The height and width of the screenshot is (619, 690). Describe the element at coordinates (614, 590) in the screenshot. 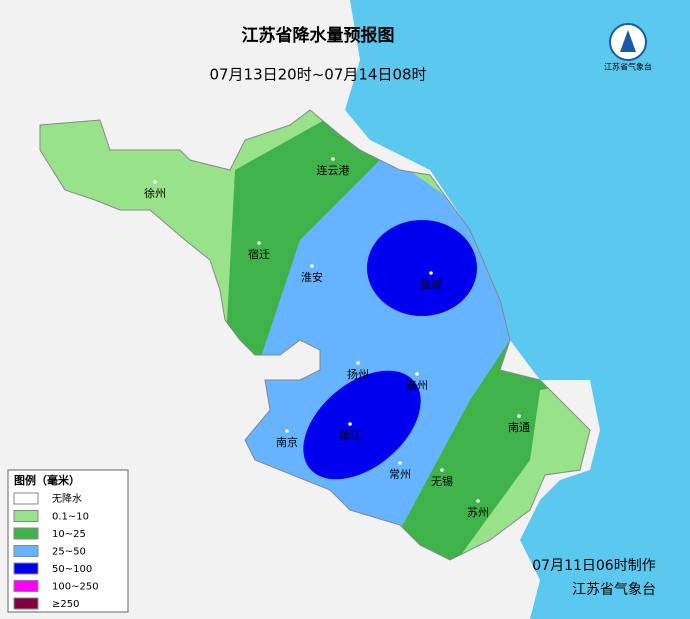

I see `footer-agency: 江苏省气象台` at that location.